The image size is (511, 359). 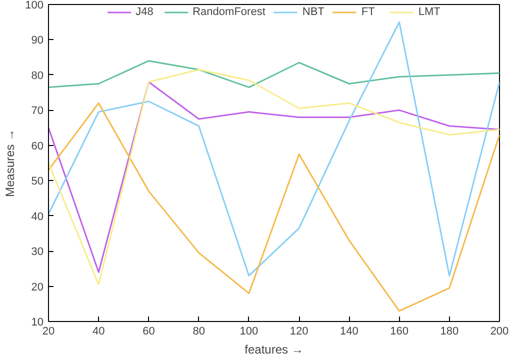 I want to click on x-tick-label: 120, so click(x=299, y=332).